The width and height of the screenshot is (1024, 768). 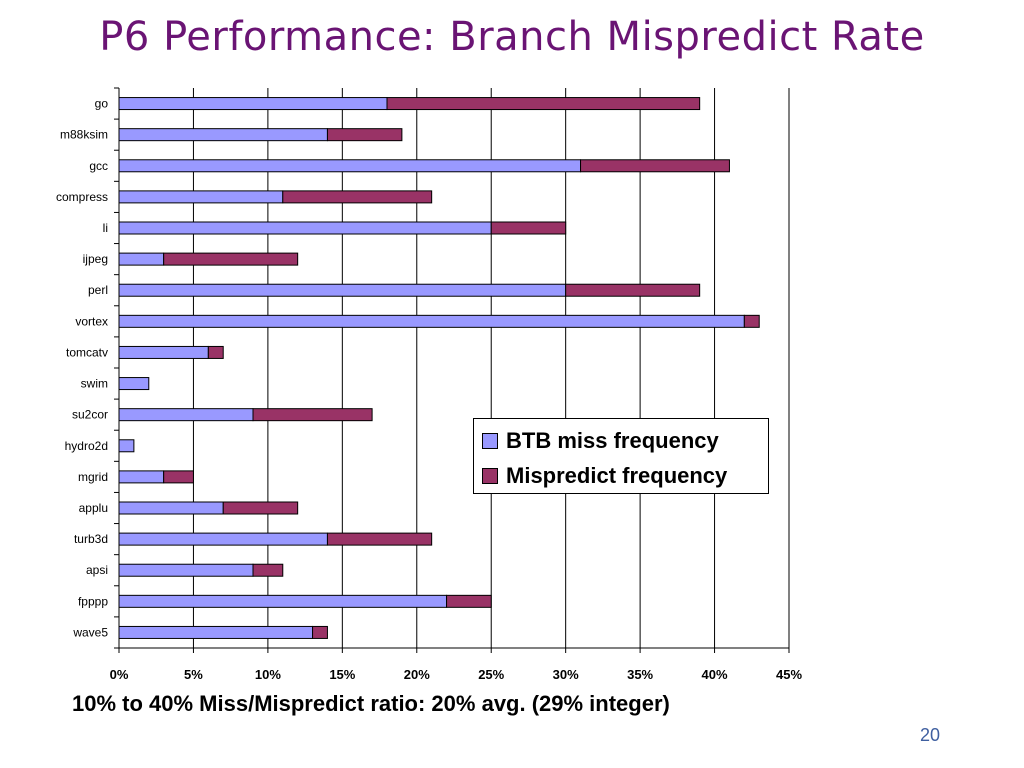 I want to click on category-label: wave5, so click(x=90, y=632).